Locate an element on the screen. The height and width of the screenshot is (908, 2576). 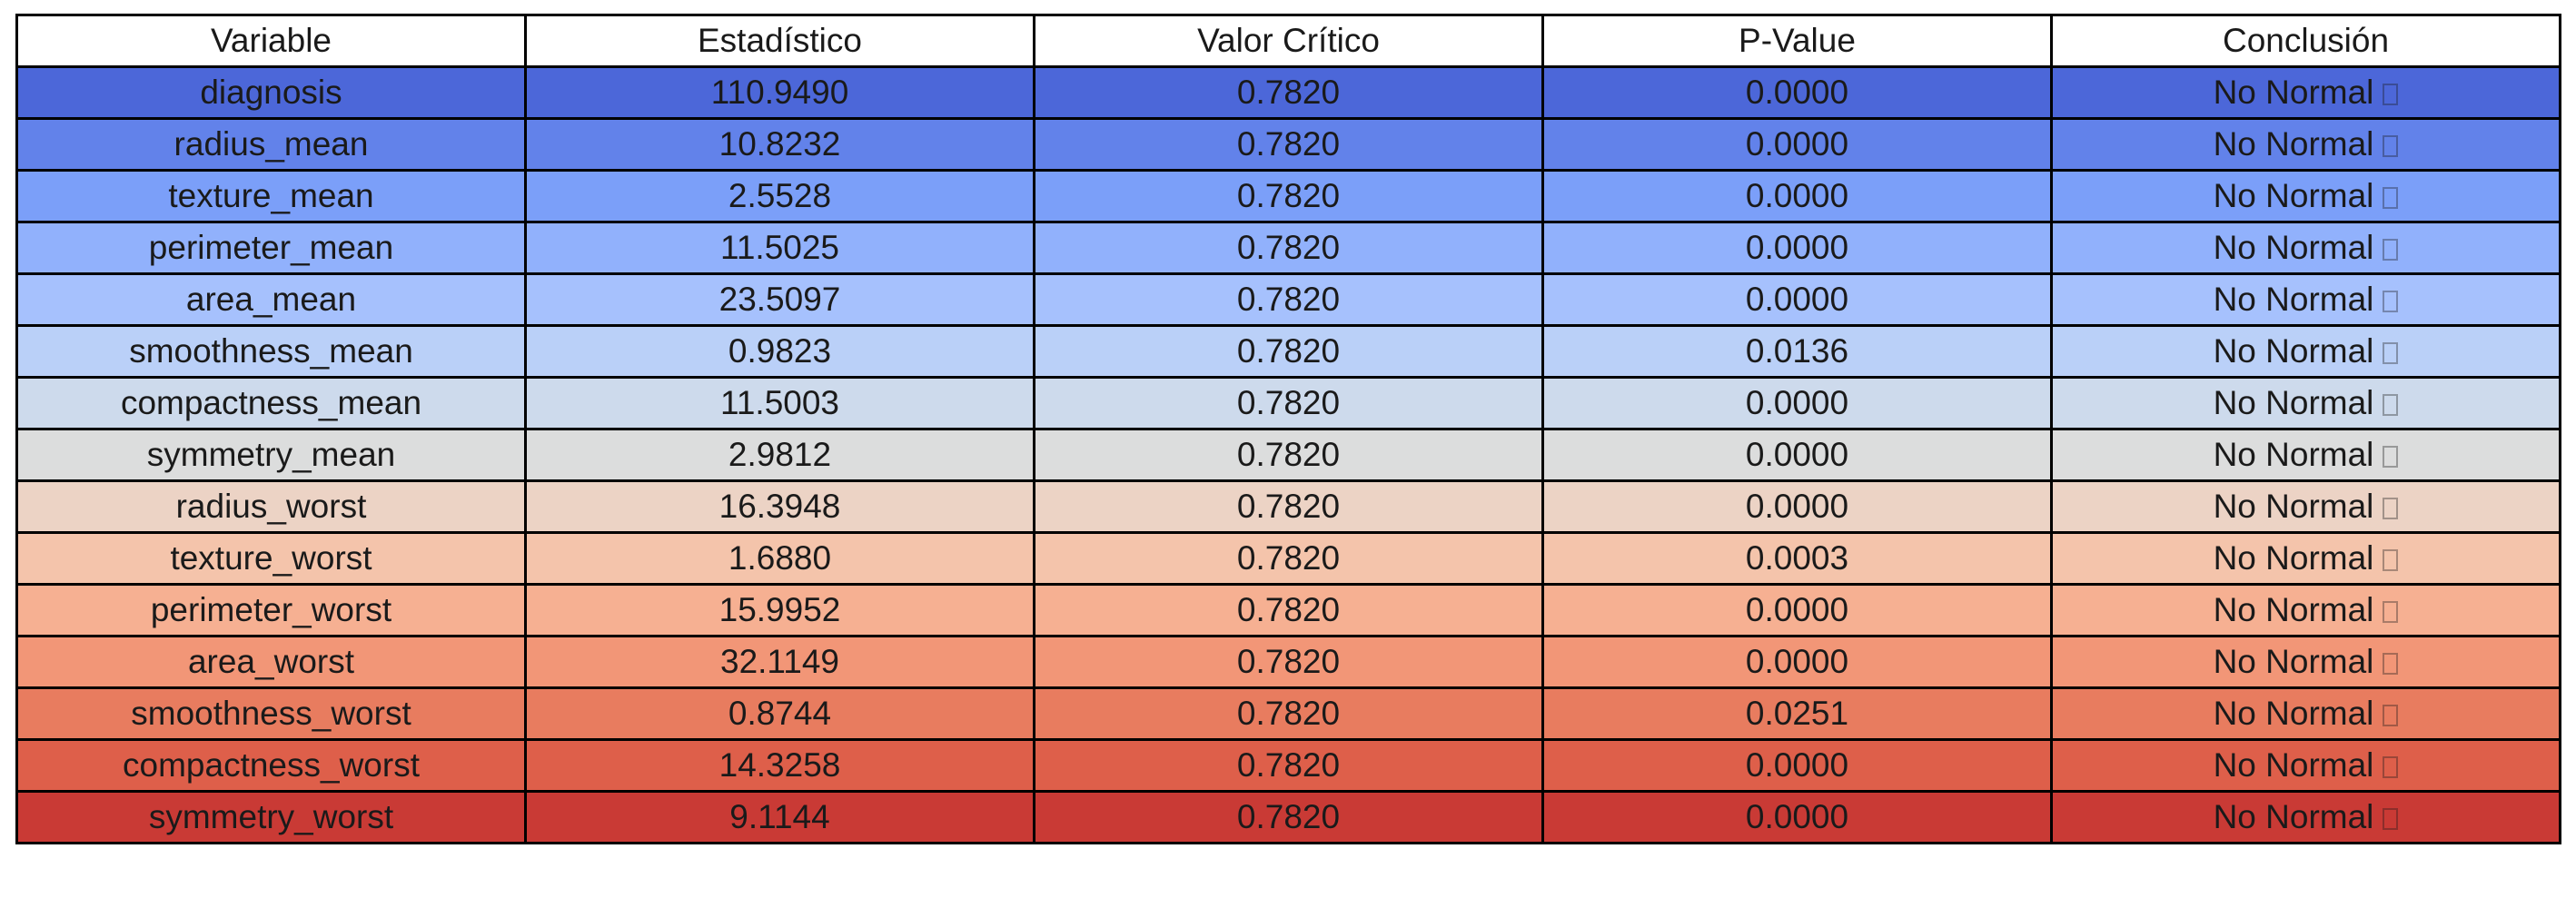
cell-variable: compactness_mean is located at coordinates (271, 403).